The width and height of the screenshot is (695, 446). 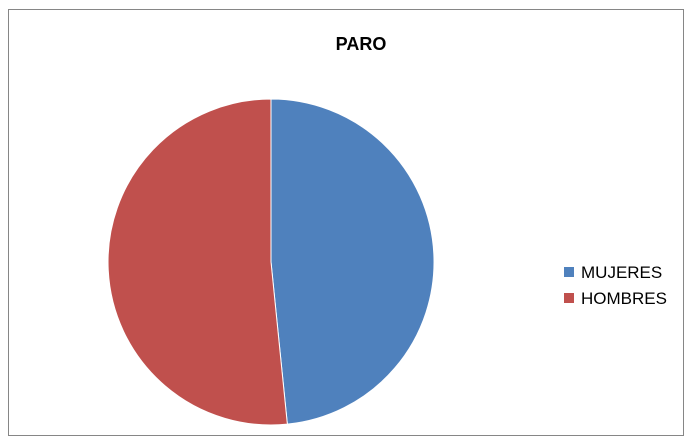 What do you see at coordinates (569, 297) in the screenshot?
I see `legend-swatch-hombres` at bounding box center [569, 297].